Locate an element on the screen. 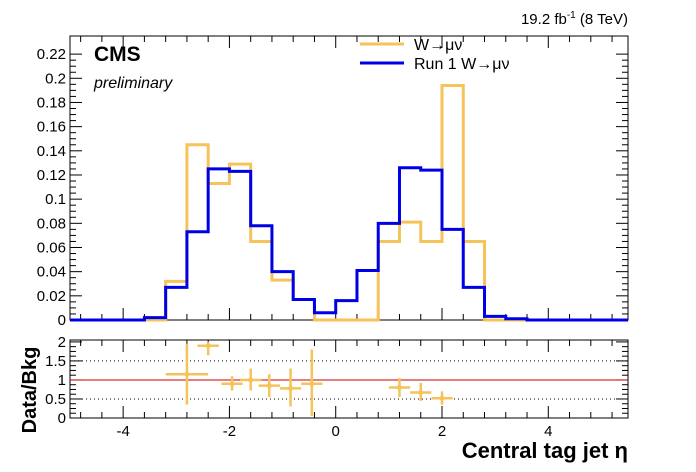 This screenshot has width=696, height=472. main-y-tick-label: 0.08 is located at coordinates (51, 223).